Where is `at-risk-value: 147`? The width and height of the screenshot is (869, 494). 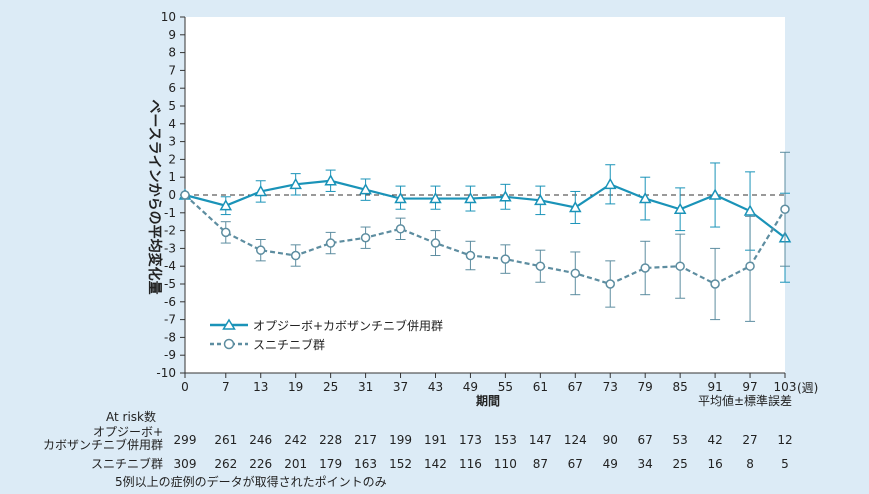
at-risk-value: 147 is located at coordinates (540, 440).